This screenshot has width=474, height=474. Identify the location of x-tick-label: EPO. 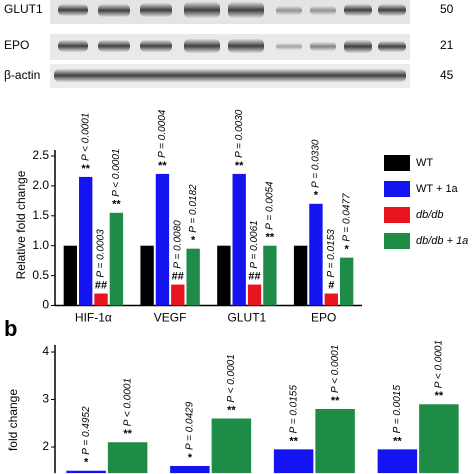
(323, 318).